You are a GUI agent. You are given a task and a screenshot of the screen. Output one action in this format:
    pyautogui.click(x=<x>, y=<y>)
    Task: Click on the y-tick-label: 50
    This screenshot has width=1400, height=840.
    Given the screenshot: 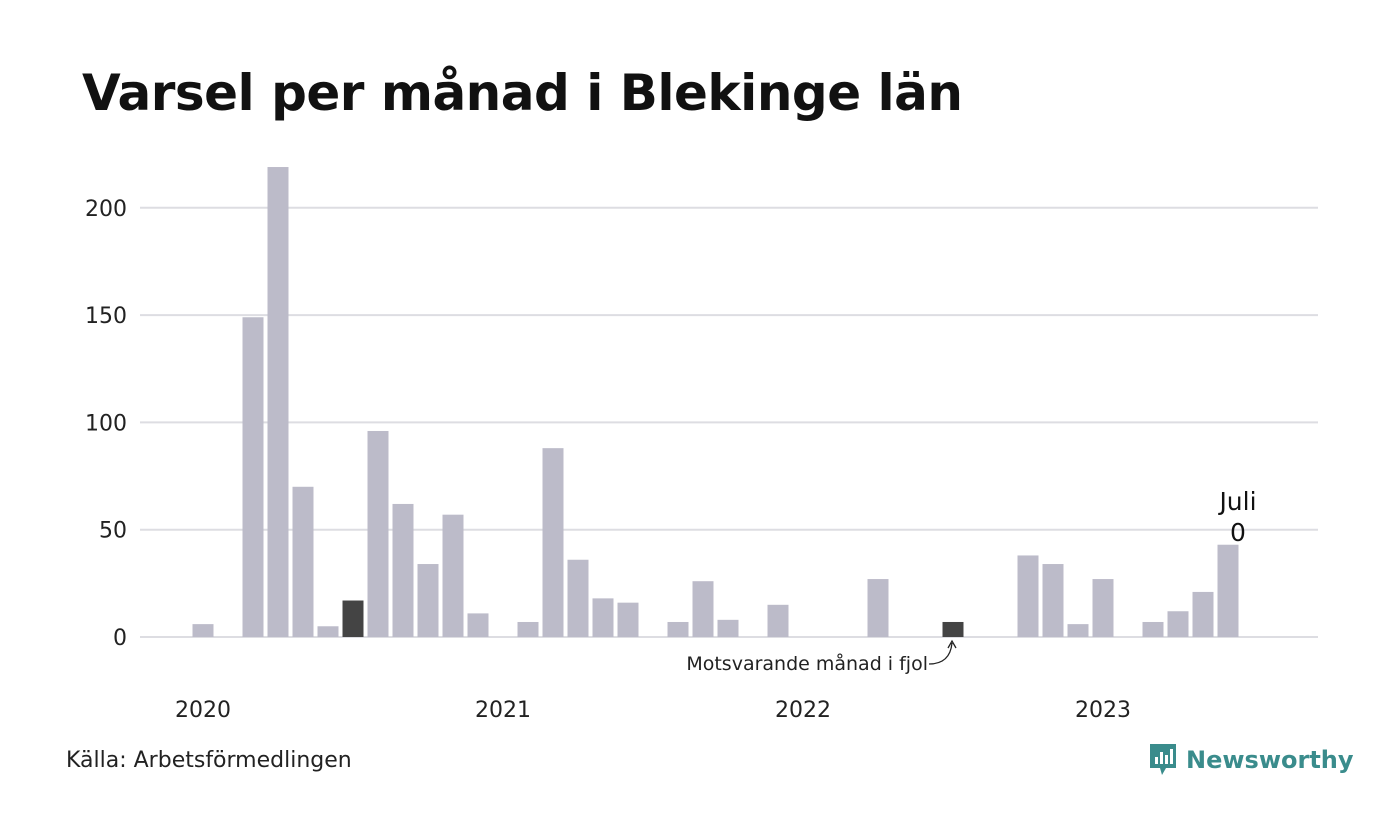 What is the action you would take?
    pyautogui.click(x=113, y=531)
    